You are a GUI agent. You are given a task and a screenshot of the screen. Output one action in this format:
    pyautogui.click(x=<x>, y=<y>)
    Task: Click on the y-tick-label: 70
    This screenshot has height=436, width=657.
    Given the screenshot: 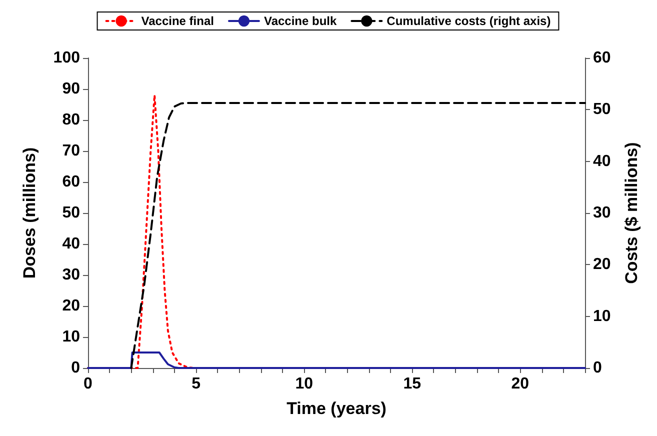 What is the action you would take?
    pyautogui.click(x=71, y=151)
    